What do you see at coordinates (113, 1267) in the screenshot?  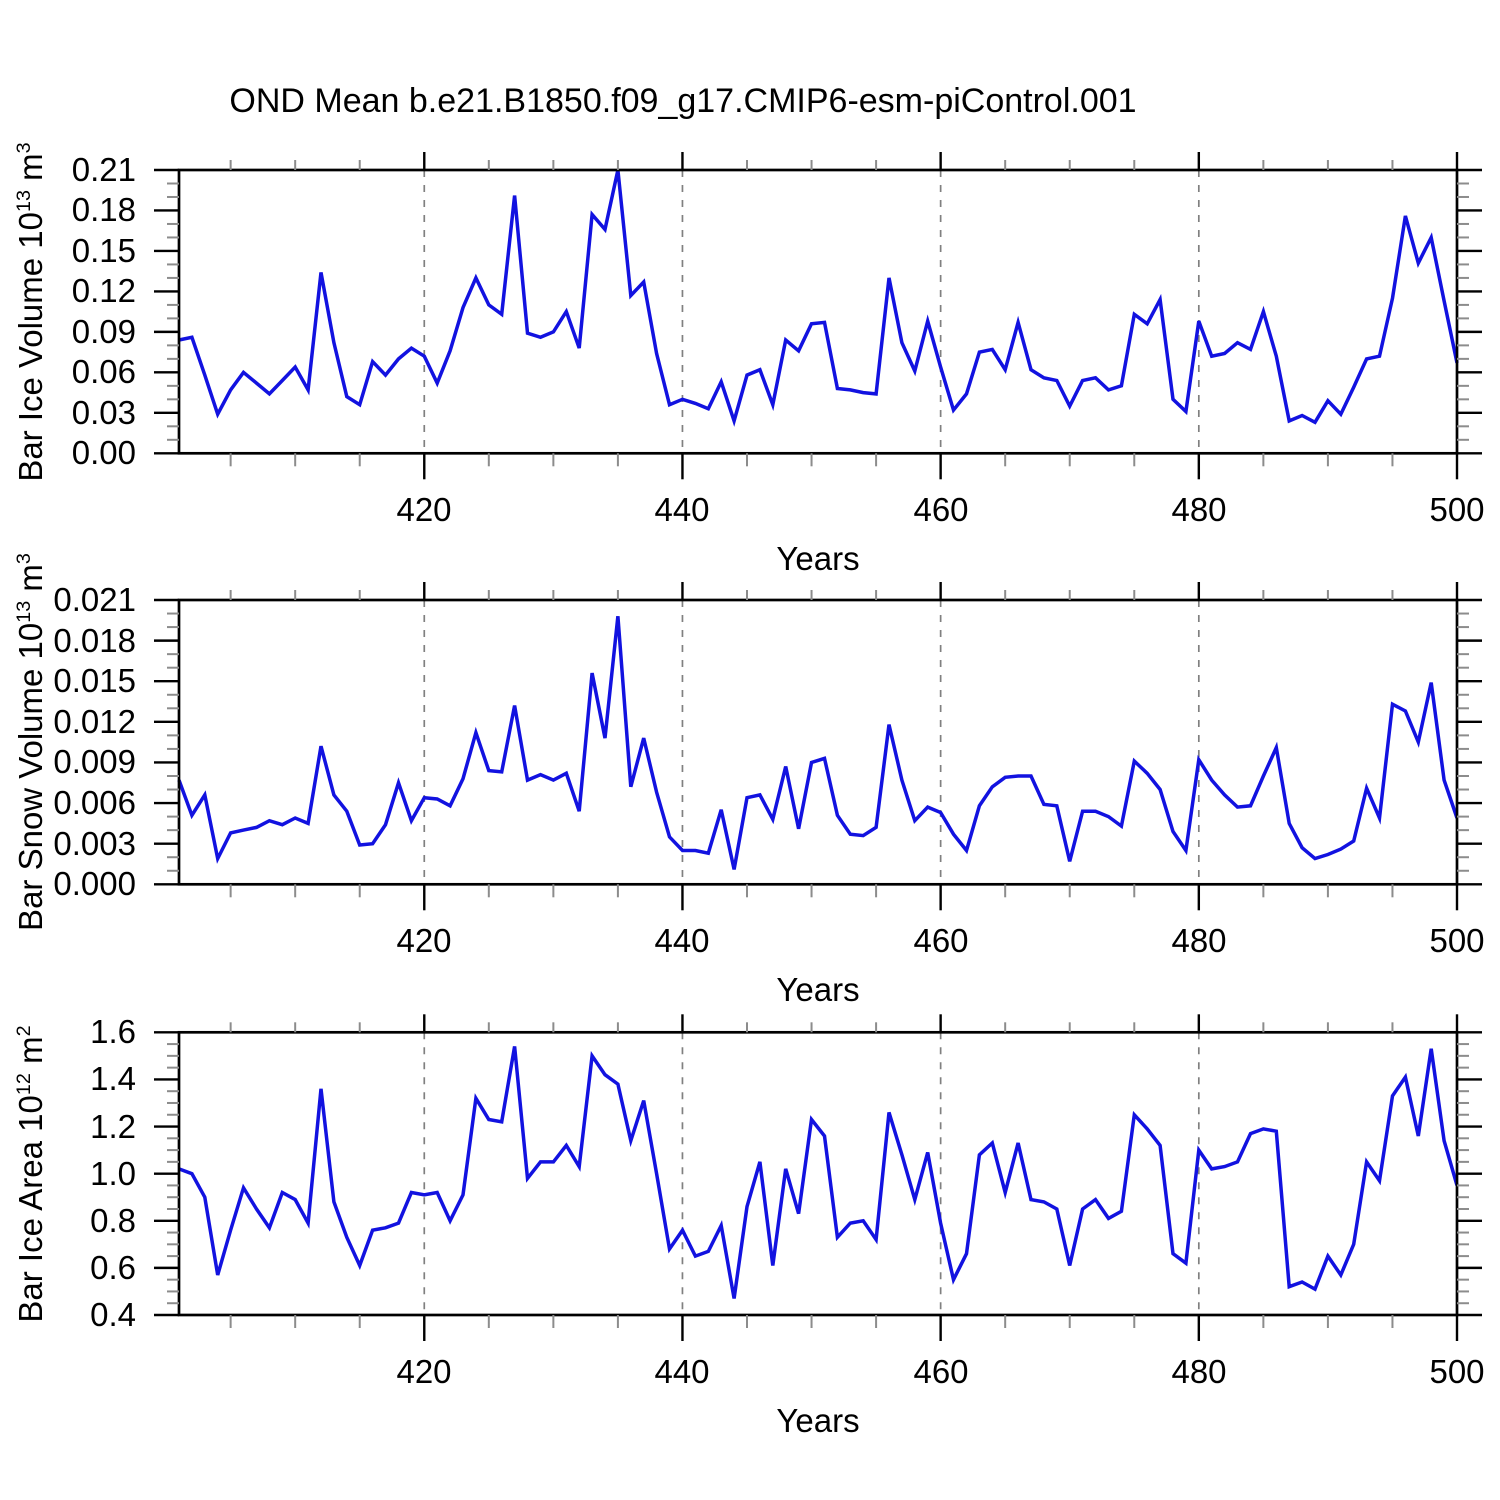 I see `y-tick-label: 0.6` at bounding box center [113, 1267].